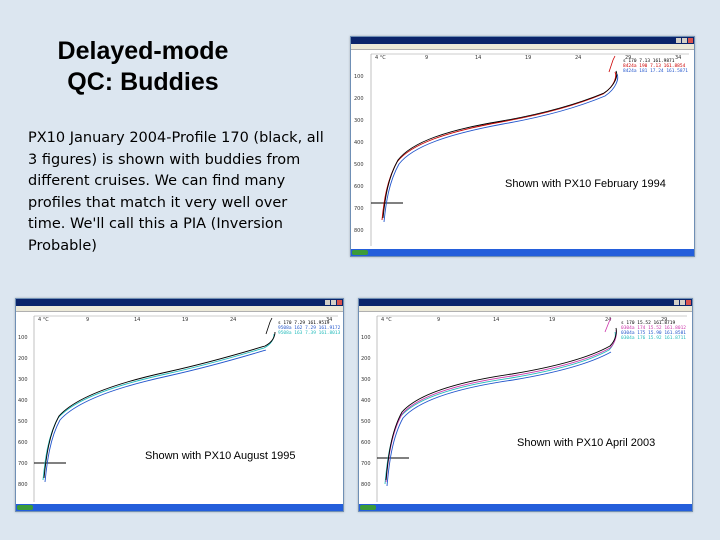 The height and width of the screenshot is (540, 720). I want to click on caption-apr-2003: Shown with PX10 April 2003, so click(586, 443).